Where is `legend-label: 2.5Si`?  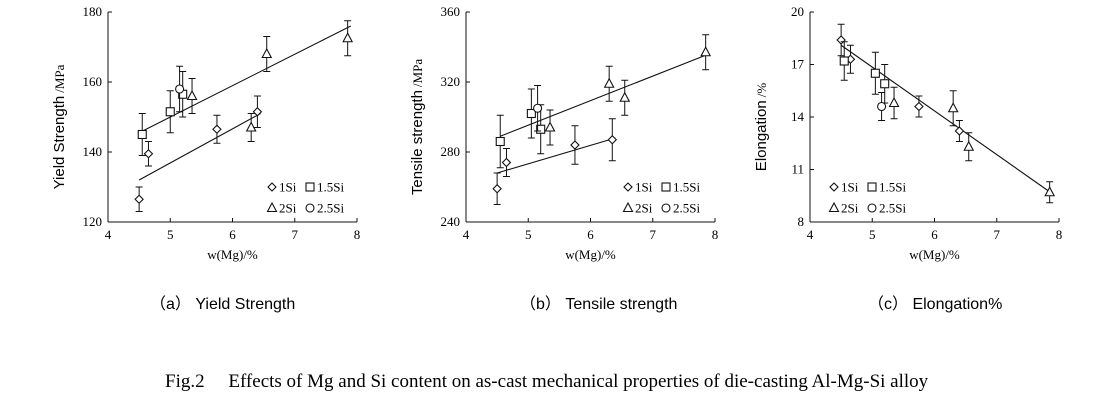
legend-label: 2.5Si is located at coordinates (686, 208).